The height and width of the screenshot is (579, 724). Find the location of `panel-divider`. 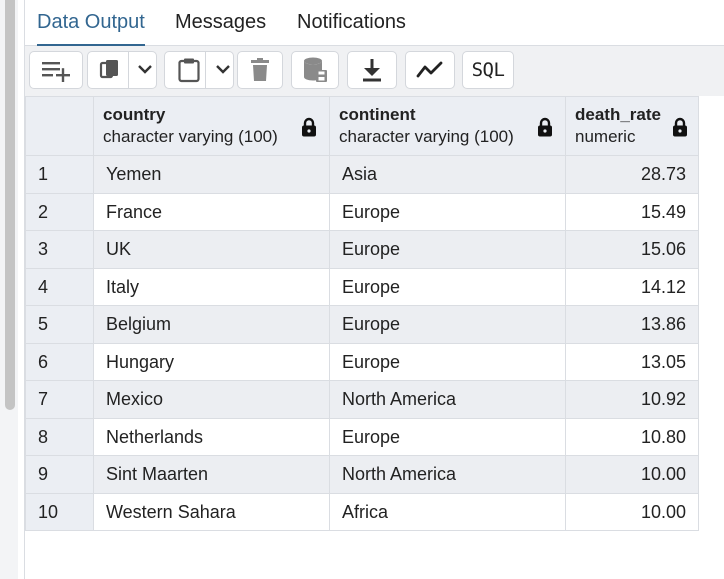

panel-divider is located at coordinates (24, 289).